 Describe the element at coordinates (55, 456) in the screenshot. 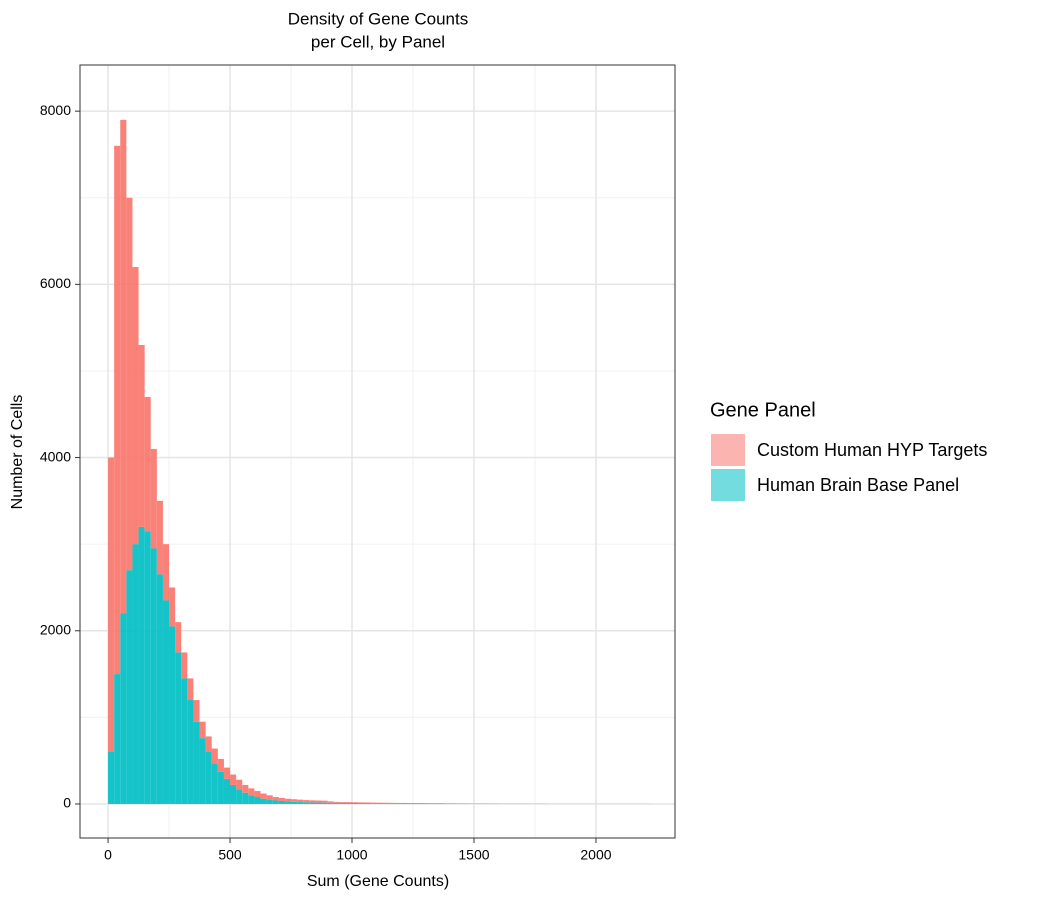

I see `y-tick-label: 4000` at that location.